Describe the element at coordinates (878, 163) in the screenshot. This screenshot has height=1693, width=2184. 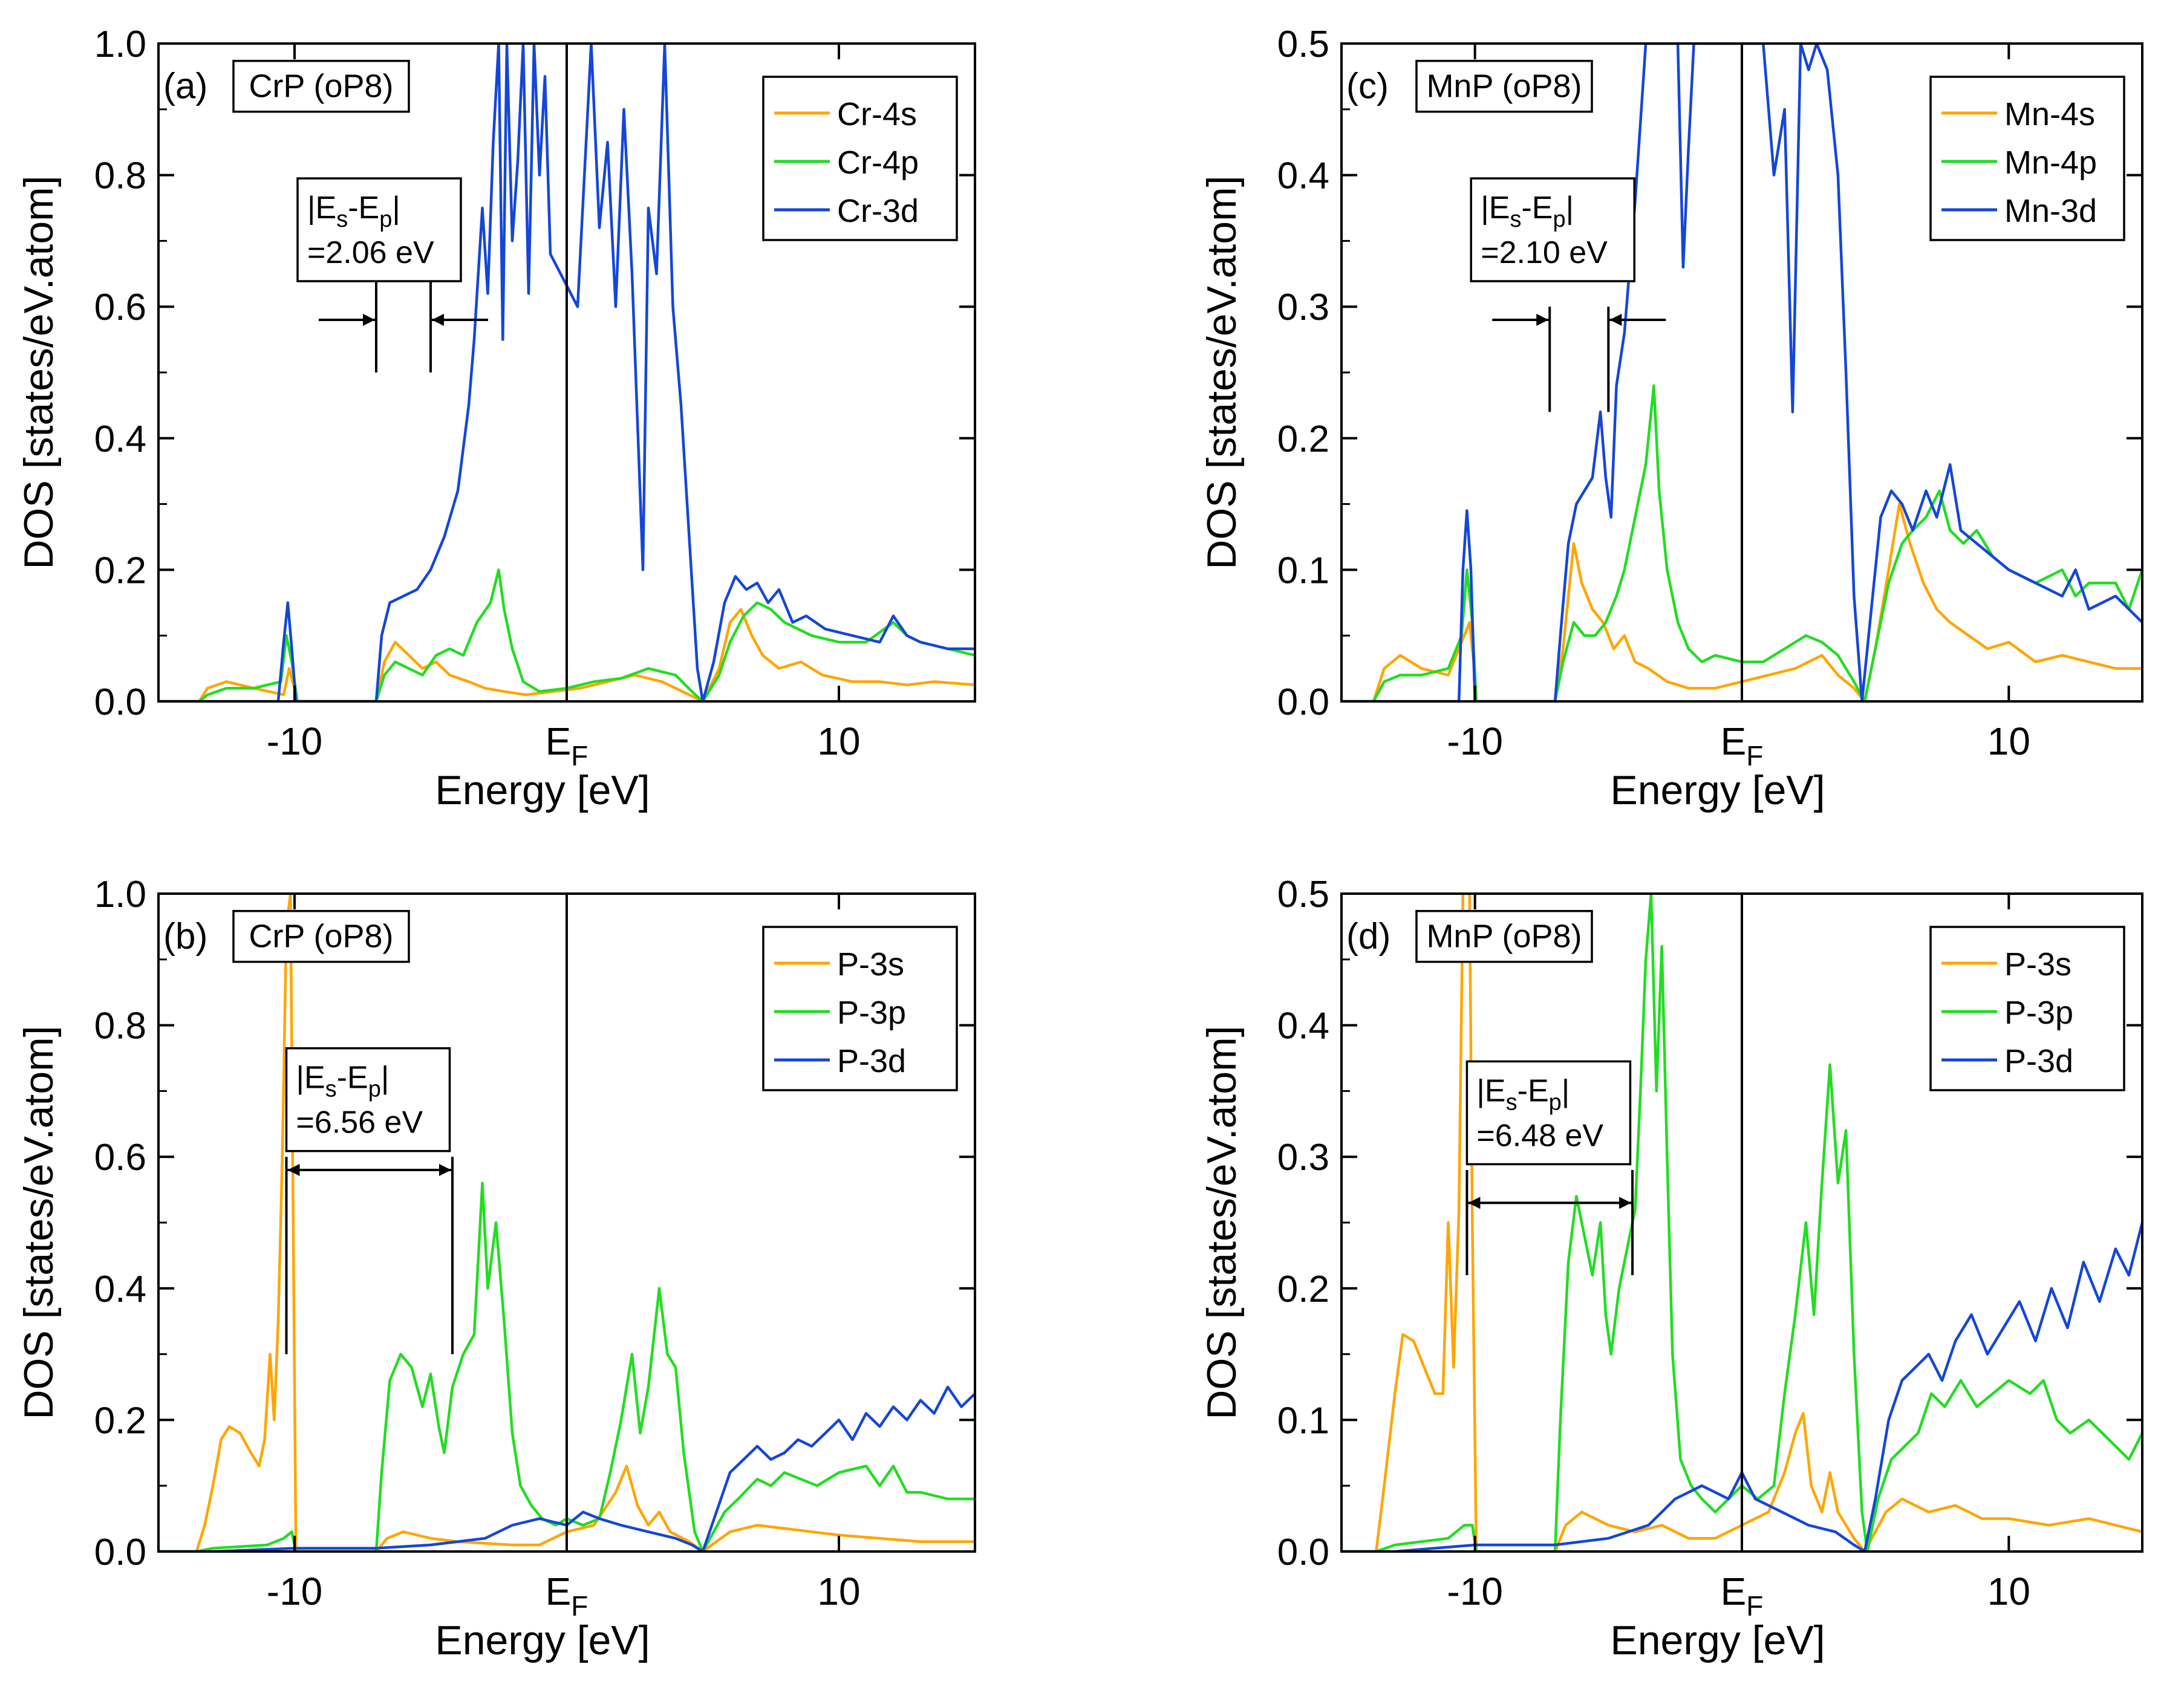
I see `legend-entry: Cr-4p` at that location.